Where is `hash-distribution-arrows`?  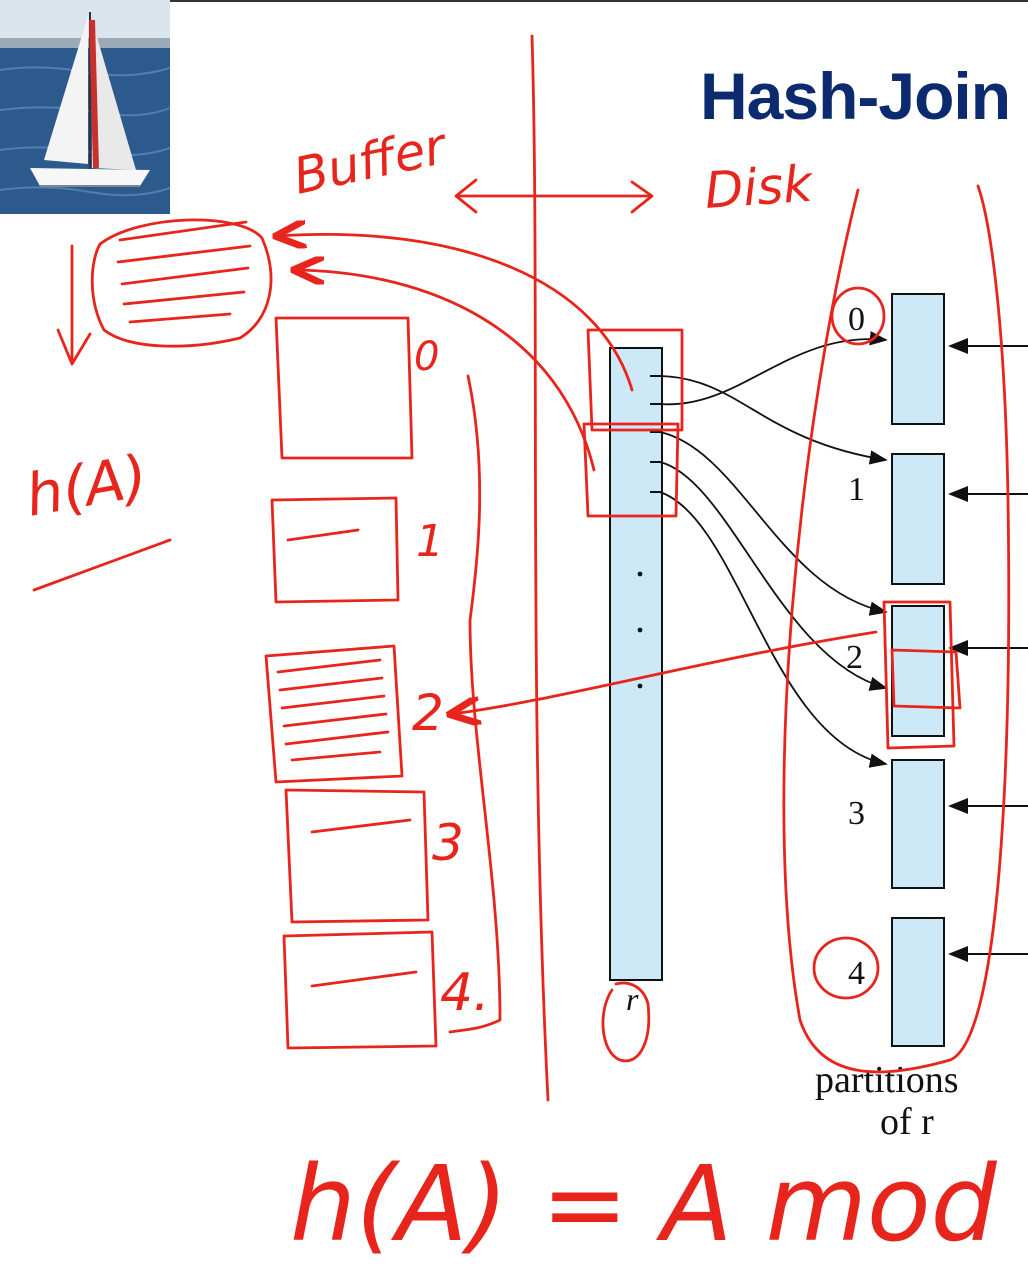
hash-distribution-arrows is located at coordinates (773, 549).